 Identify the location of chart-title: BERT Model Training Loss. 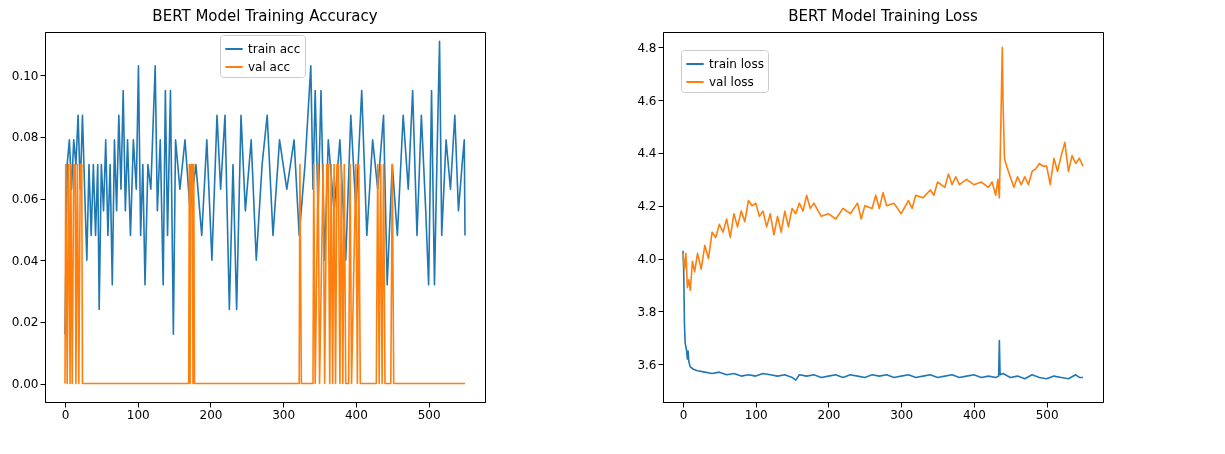
(883, 16).